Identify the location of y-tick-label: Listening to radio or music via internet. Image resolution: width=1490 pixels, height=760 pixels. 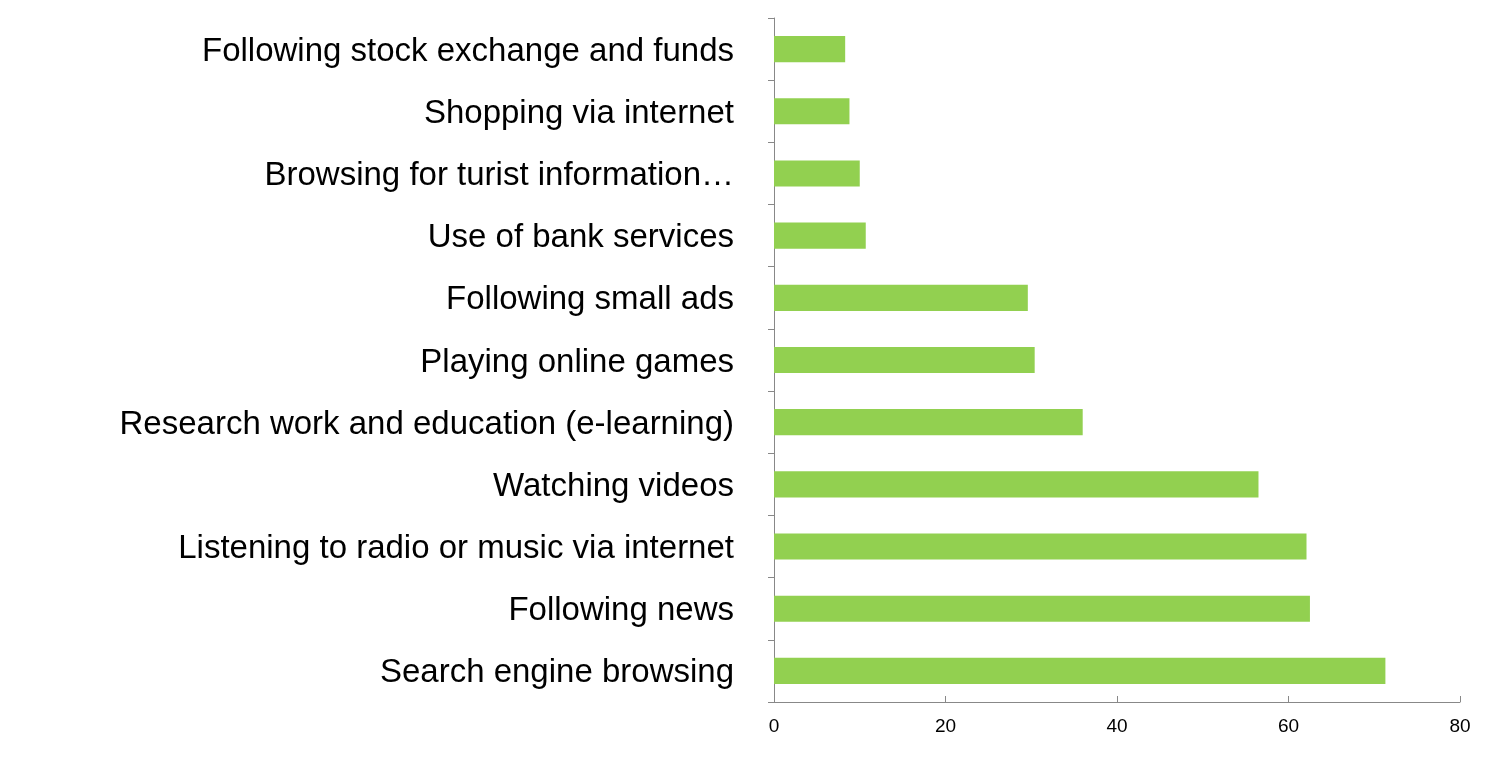
(456, 547).